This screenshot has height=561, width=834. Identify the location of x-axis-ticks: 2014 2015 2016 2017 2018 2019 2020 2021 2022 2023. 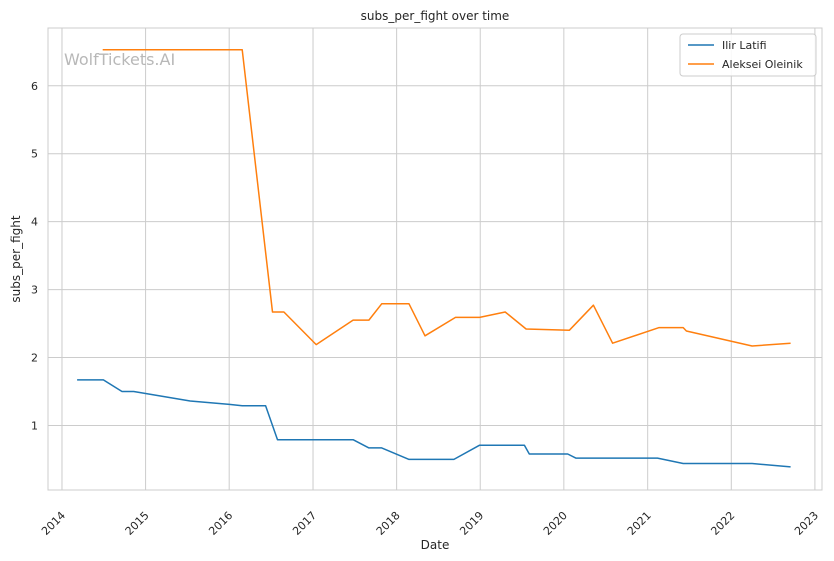
(430, 523).